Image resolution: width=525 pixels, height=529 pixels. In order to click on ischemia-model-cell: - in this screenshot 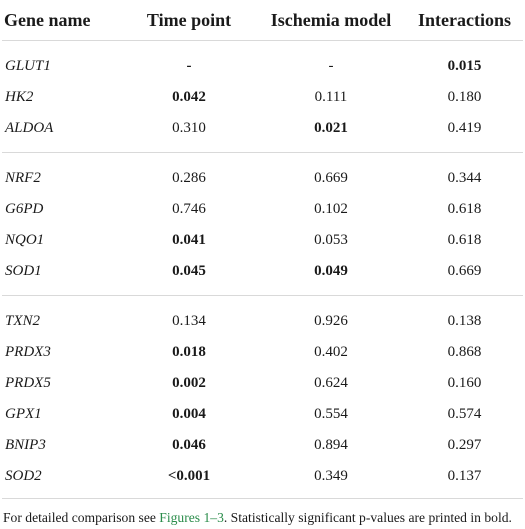, I will do `click(331, 66)`.